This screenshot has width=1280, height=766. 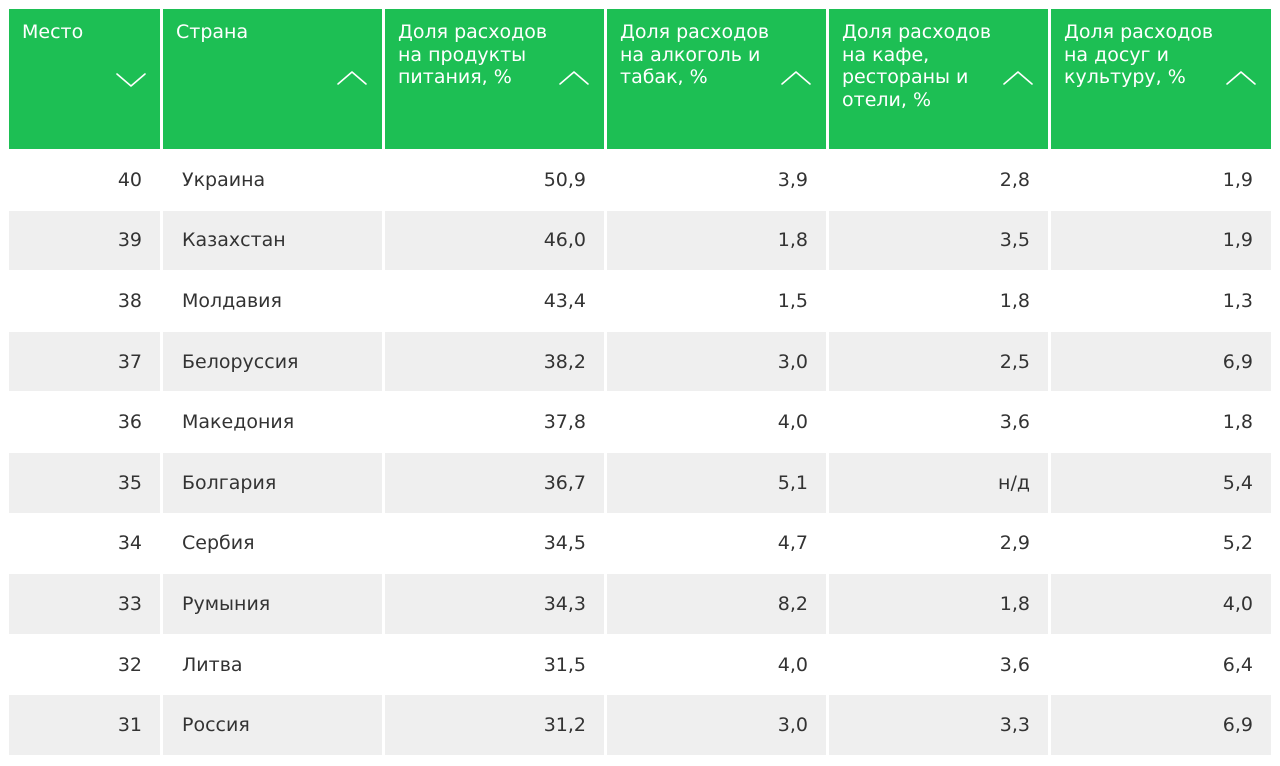 I want to click on chevron-down-icon, so click(x=131, y=80).